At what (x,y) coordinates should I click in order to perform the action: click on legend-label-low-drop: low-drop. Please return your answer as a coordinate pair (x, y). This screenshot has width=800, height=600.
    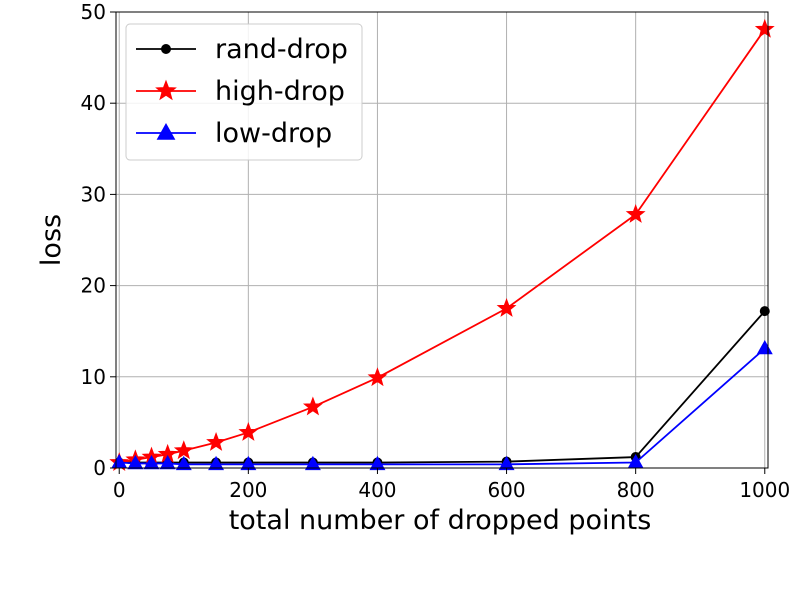
    Looking at the image, I should click on (273, 133).